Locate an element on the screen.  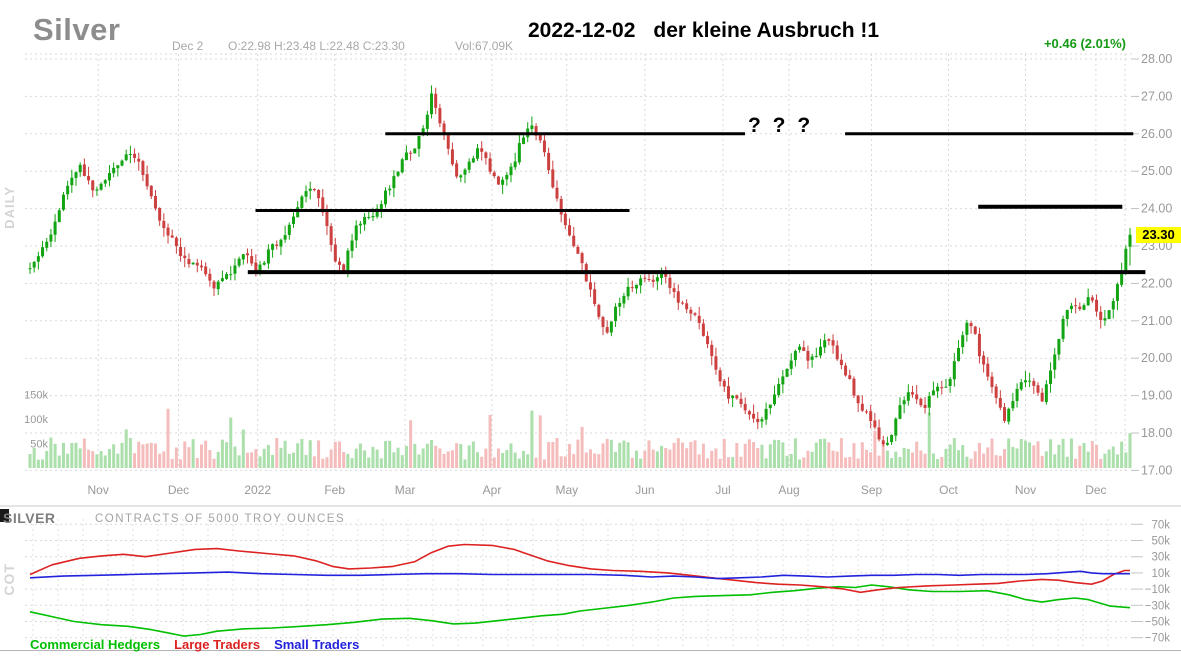
cot-line-commercial-hedgers is located at coordinates (580, 610).